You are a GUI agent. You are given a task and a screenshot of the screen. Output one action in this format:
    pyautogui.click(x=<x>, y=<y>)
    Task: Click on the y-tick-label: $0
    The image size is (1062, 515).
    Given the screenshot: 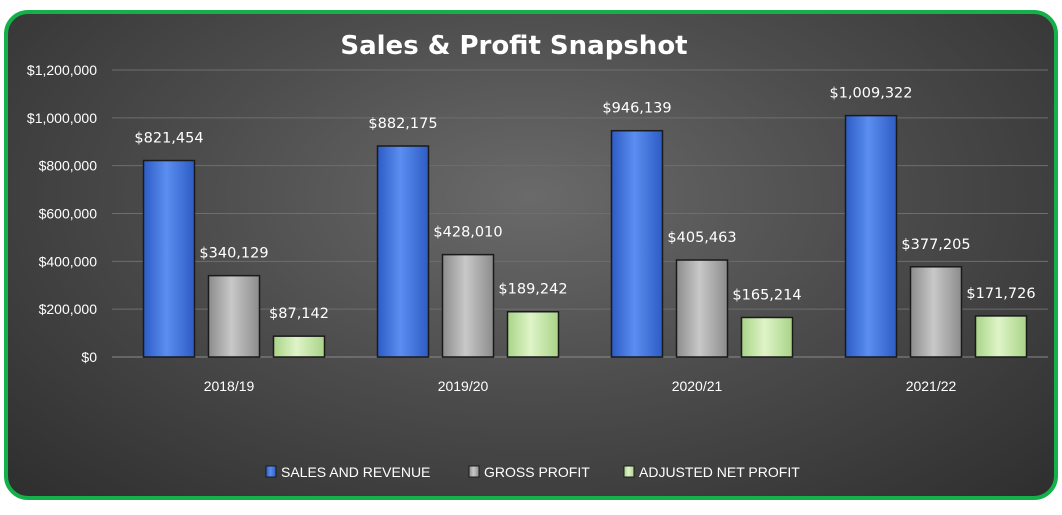 What is the action you would take?
    pyautogui.click(x=89, y=357)
    